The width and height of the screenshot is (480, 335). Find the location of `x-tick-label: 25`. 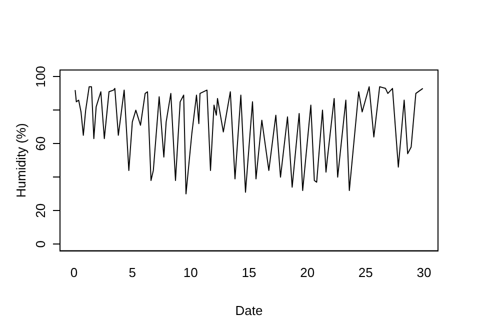

x-tick-label: 25 is located at coordinates (365, 272).